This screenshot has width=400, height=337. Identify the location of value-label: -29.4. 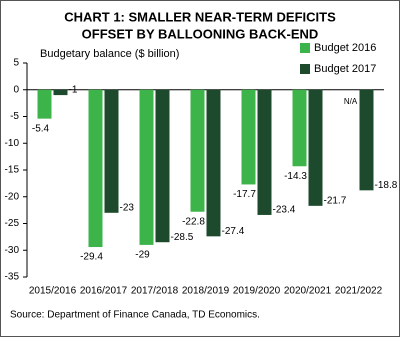
(91, 257).